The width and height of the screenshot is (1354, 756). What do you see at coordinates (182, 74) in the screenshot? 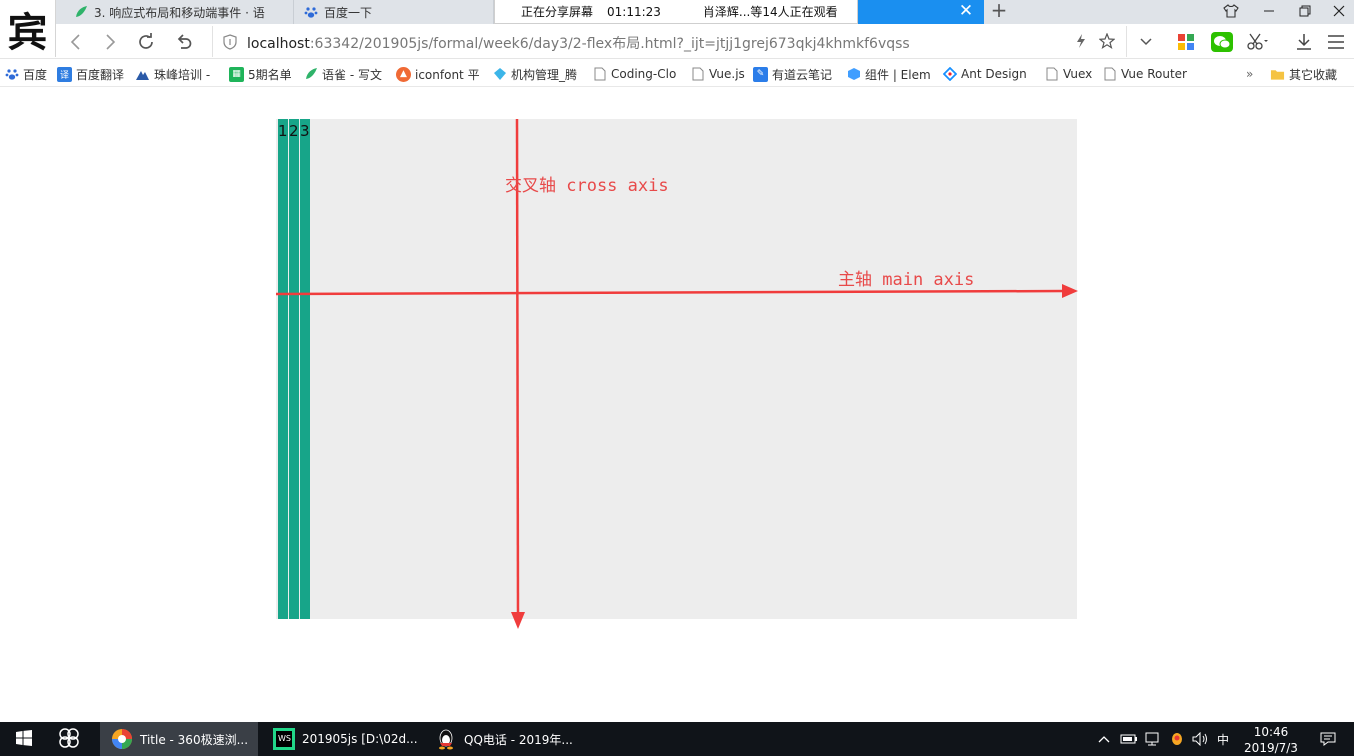
I see `bookmark-label: 珠峰培训 -` at bounding box center [182, 74].